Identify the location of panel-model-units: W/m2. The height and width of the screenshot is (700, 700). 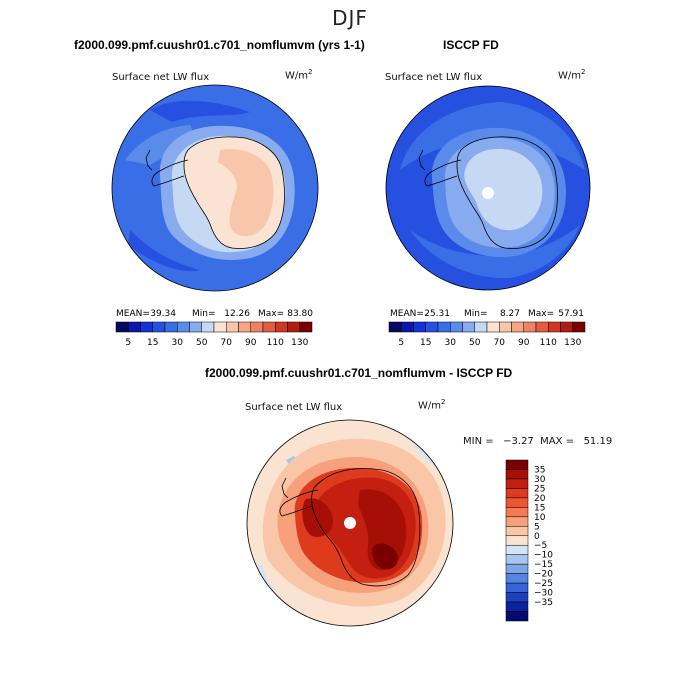
(298, 74).